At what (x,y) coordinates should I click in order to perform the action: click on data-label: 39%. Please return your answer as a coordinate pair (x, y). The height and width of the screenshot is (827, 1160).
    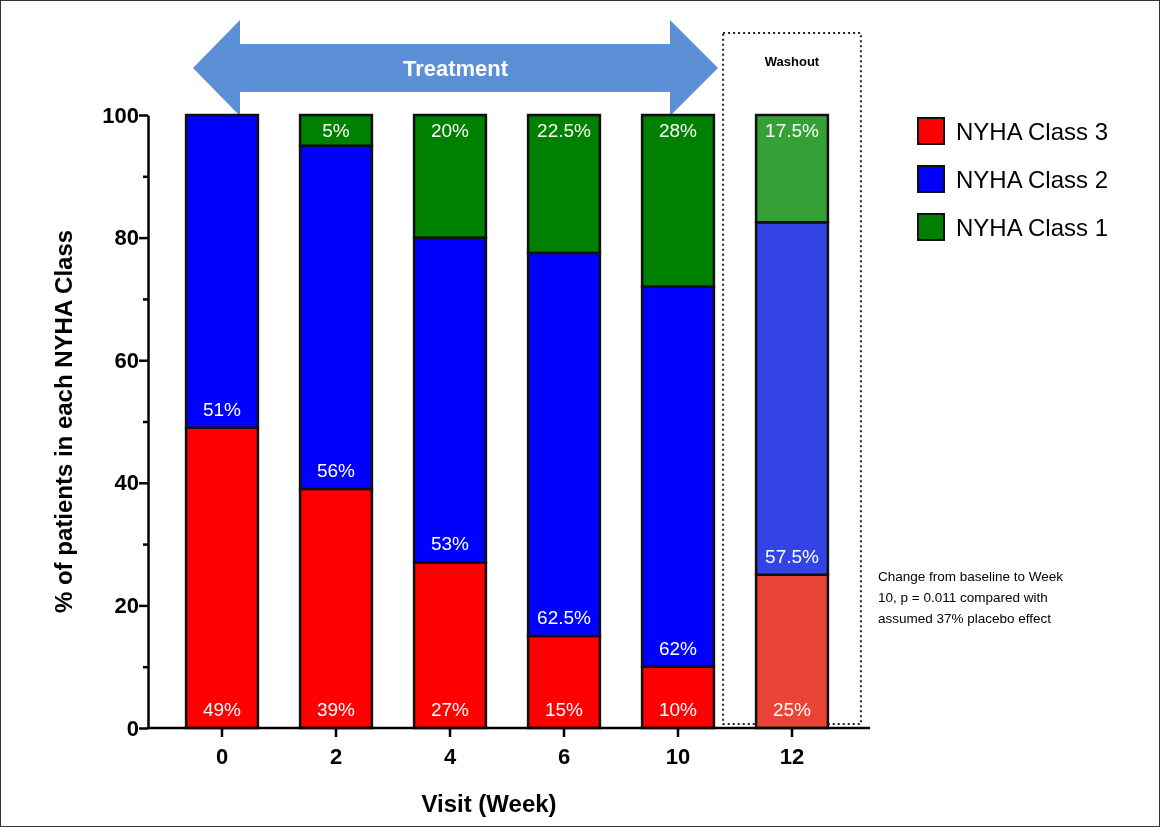
    Looking at the image, I should click on (336, 709).